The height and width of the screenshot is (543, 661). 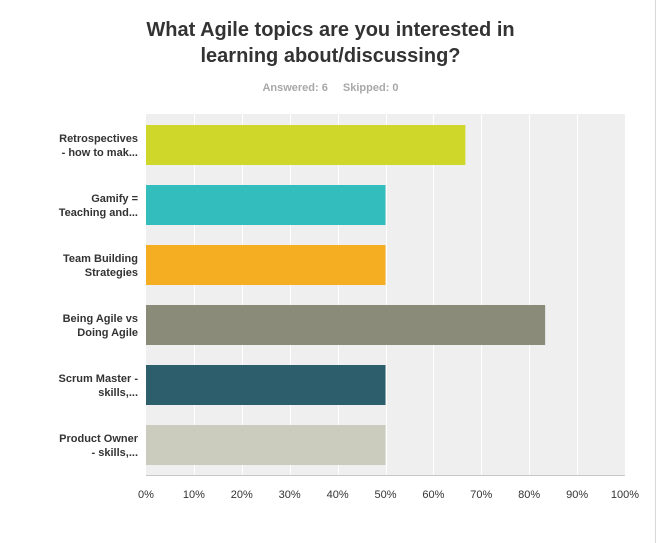 What do you see at coordinates (107, 333) in the screenshot?
I see `category-label: Doing Agile` at bounding box center [107, 333].